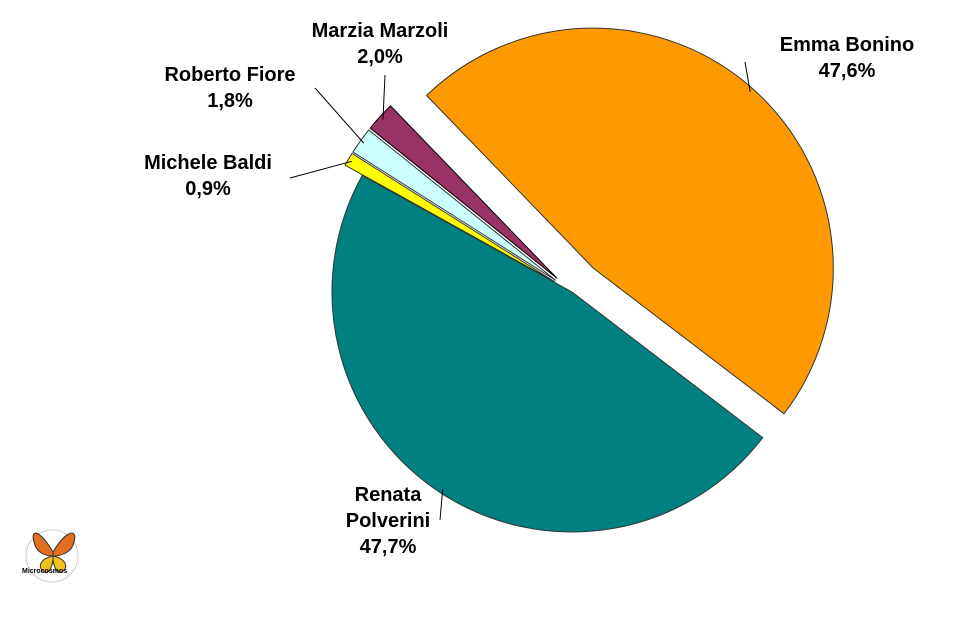 Image resolution: width=970 pixels, height=629 pixels. Describe the element at coordinates (388, 547) in the screenshot. I see `value-label: 47,7%` at that location.